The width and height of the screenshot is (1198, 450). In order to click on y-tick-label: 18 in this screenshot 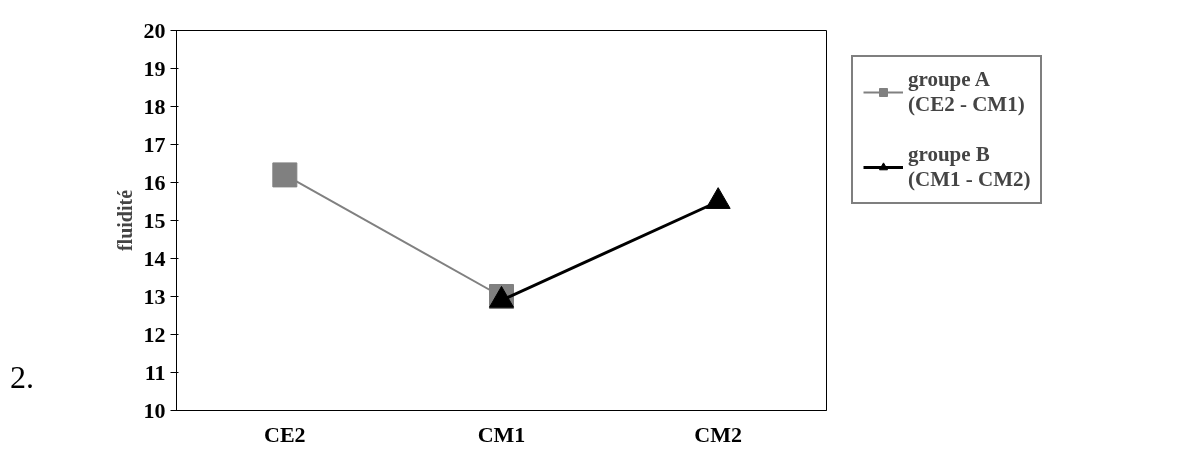, I will do `click(154, 106)`.